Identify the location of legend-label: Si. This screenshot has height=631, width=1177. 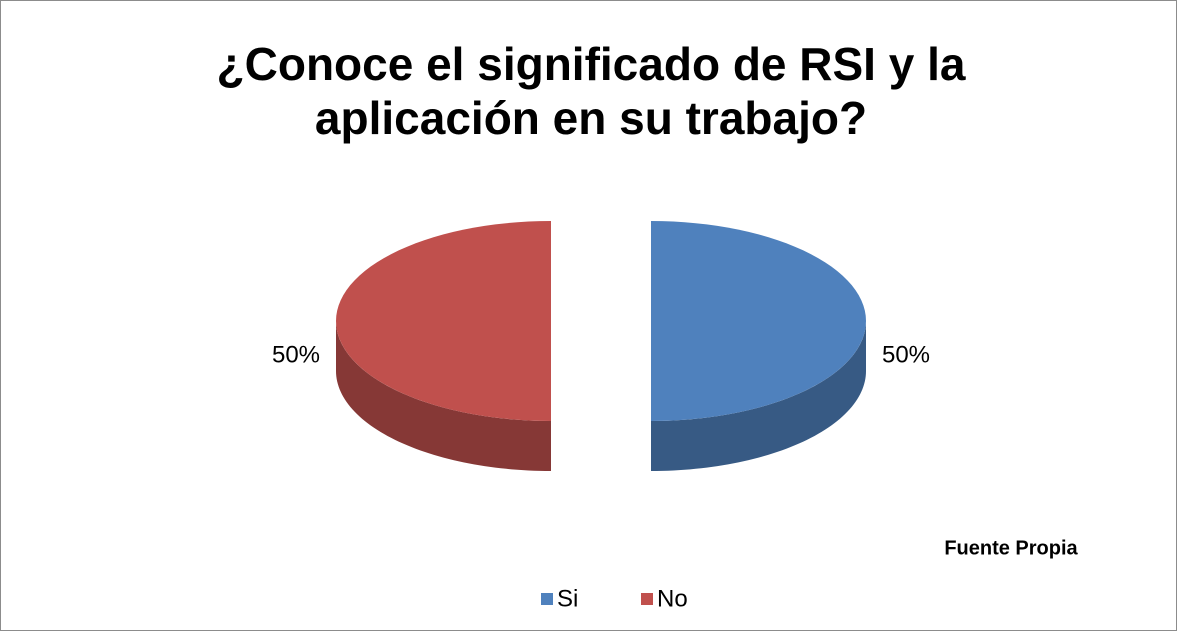
(567, 598).